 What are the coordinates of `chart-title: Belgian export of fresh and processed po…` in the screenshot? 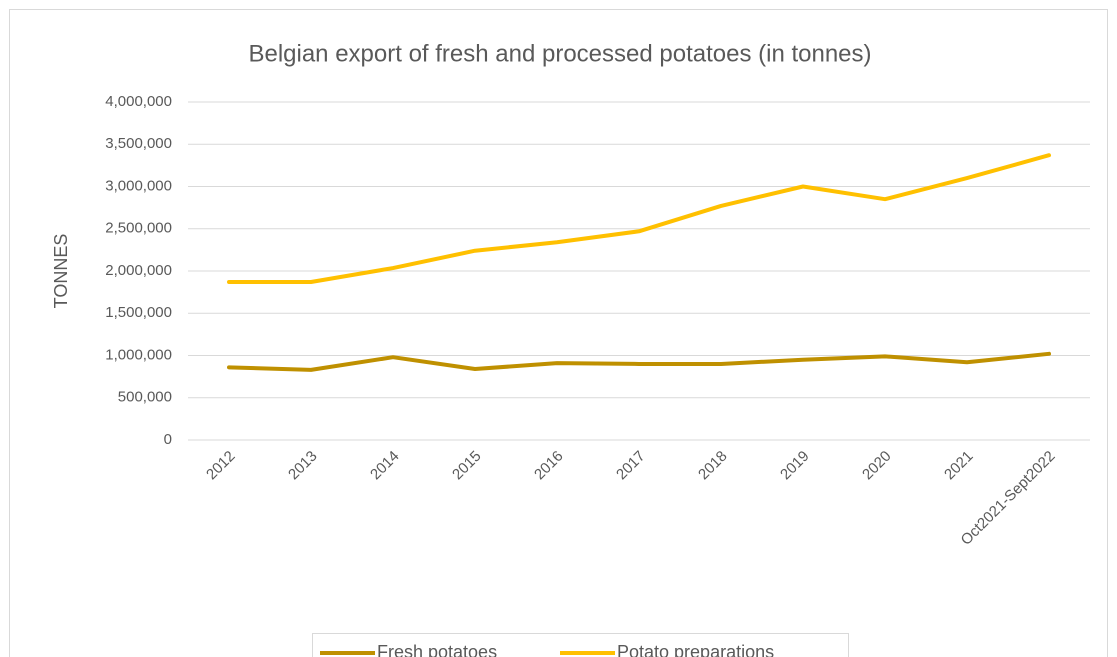 It's located at (559, 53).